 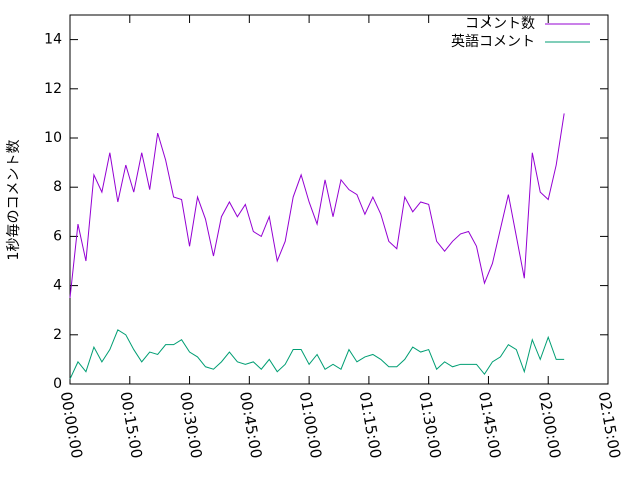 I want to click on y-tick-label: 6, so click(x=57, y=236).